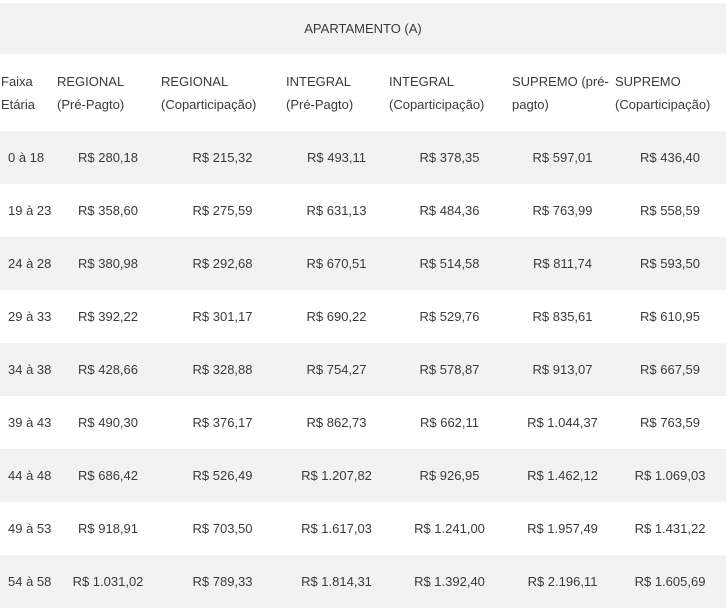  What do you see at coordinates (108, 316) in the screenshot?
I see `price-cell: R$ 392,22` at bounding box center [108, 316].